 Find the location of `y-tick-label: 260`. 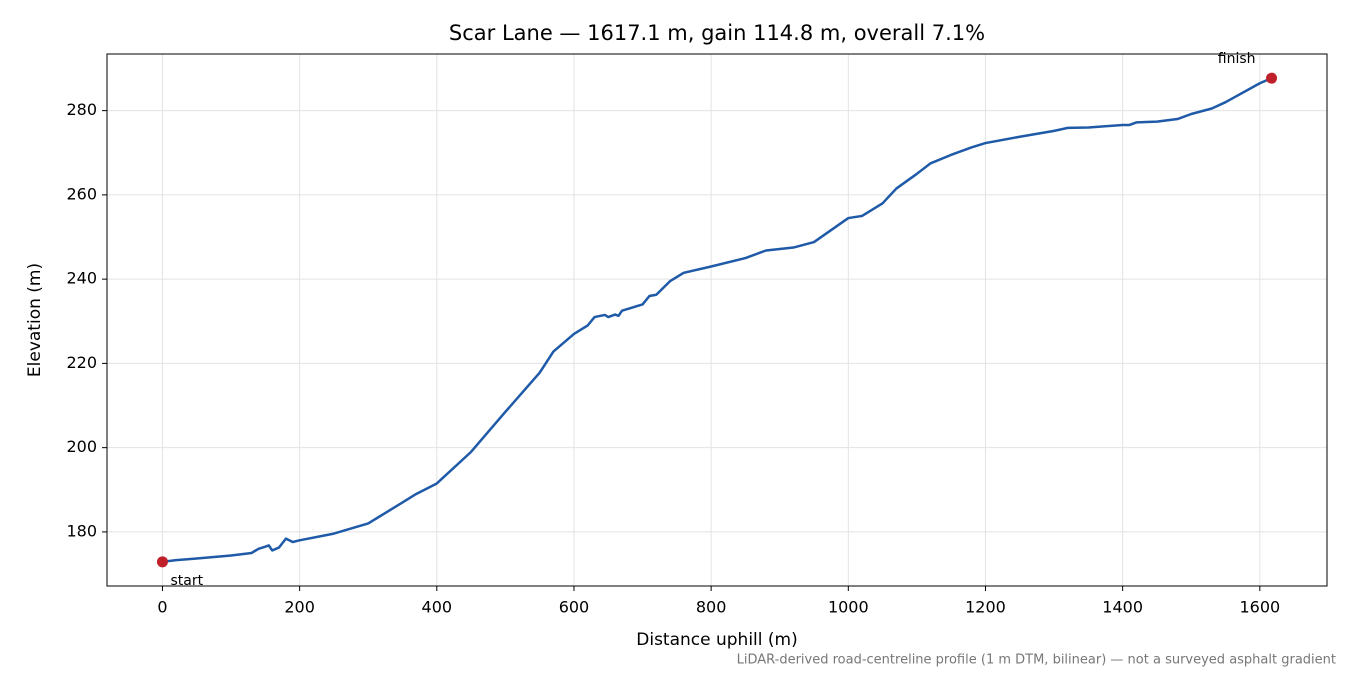

y-tick-label: 260 is located at coordinates (81, 193).